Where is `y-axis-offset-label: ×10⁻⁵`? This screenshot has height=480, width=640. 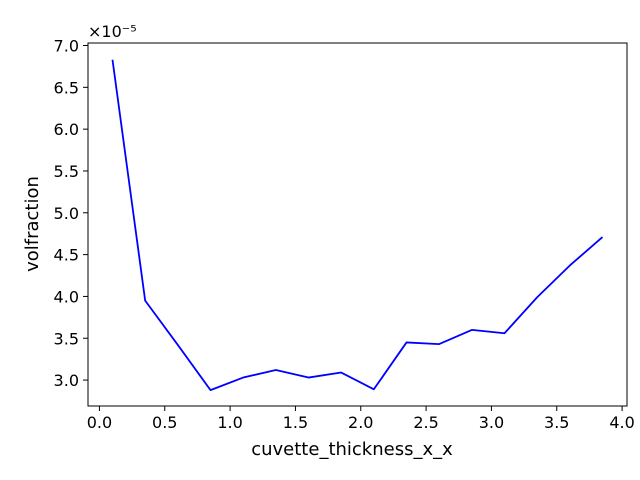 y-axis-offset-label: ×10⁻⁵ is located at coordinates (112, 31).